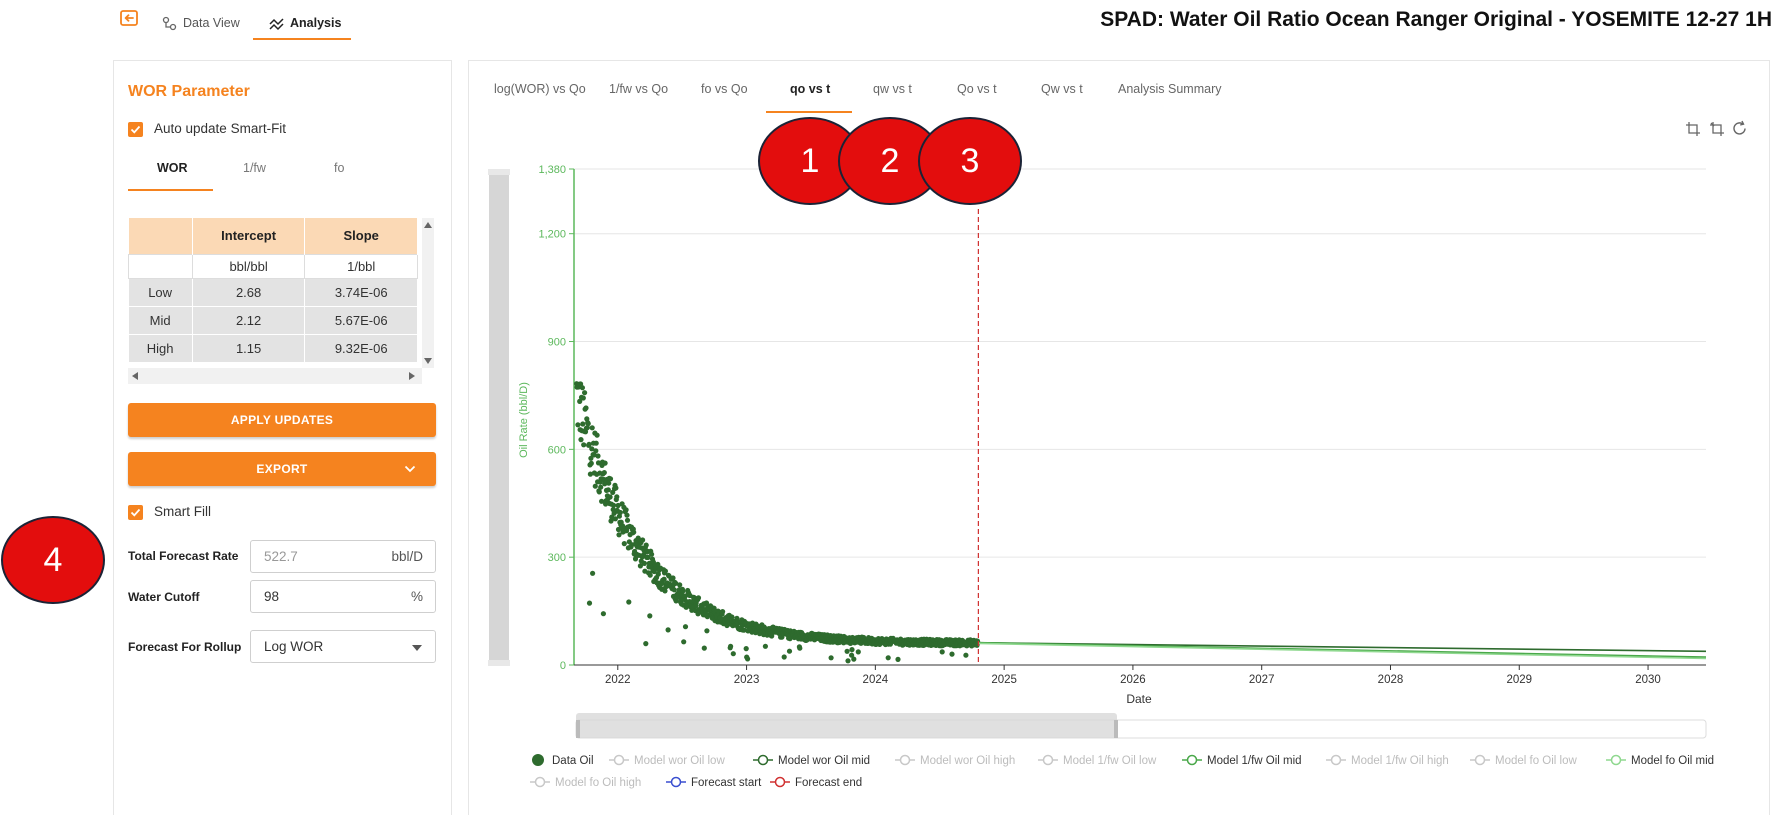  What do you see at coordinates (53, 560) in the screenshot?
I see `callout-4: 4` at bounding box center [53, 560].